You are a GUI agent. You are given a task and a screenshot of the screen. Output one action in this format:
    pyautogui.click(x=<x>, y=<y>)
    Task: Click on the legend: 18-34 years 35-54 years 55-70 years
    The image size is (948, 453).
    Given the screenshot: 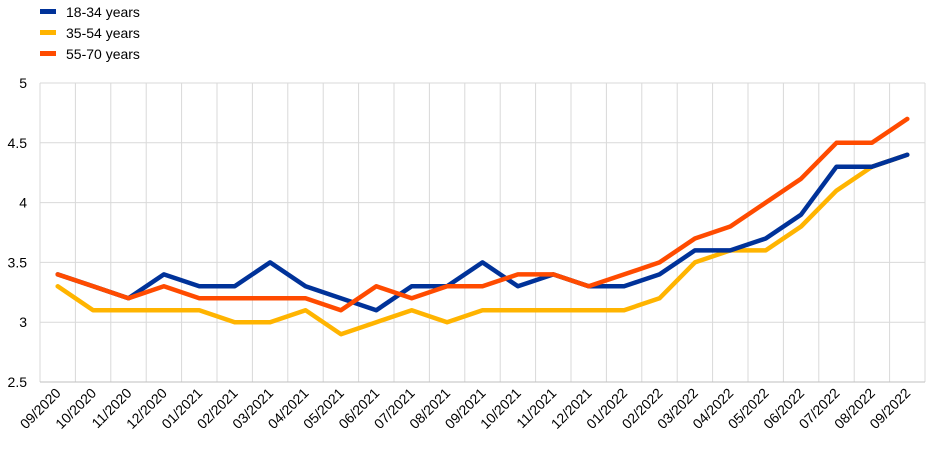 What is the action you would take?
    pyautogui.click(x=90, y=32)
    